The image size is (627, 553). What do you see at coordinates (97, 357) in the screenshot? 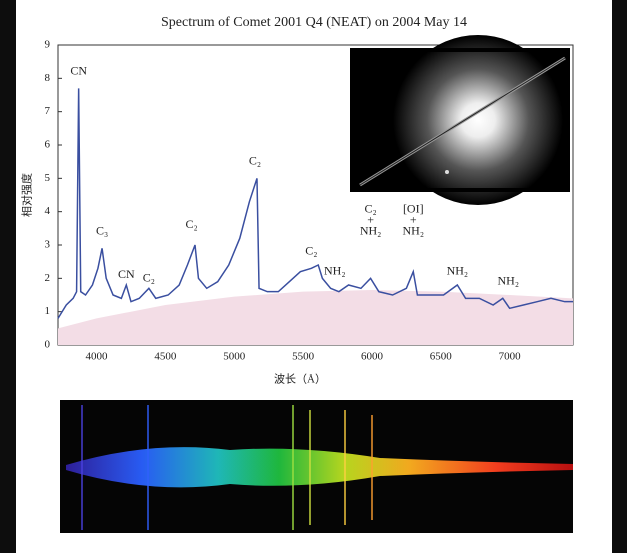
I see `x-tick-label: 4000` at bounding box center [97, 357].